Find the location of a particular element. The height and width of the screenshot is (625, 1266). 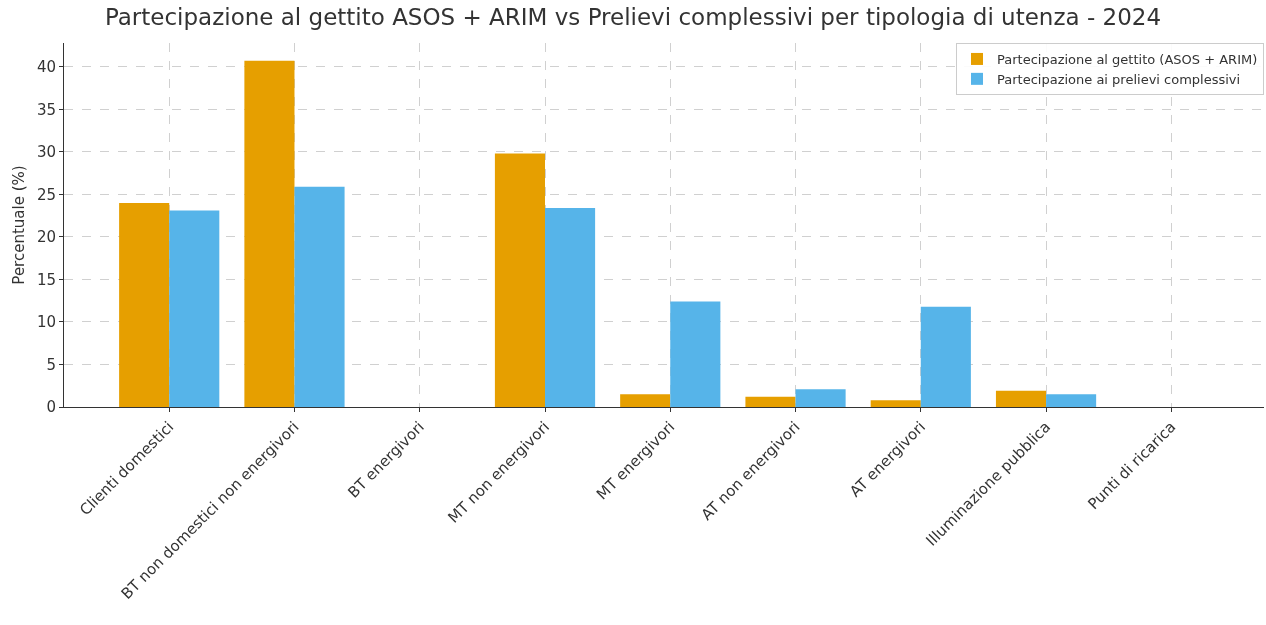

y-tick-label: 25 is located at coordinates (46, 194).